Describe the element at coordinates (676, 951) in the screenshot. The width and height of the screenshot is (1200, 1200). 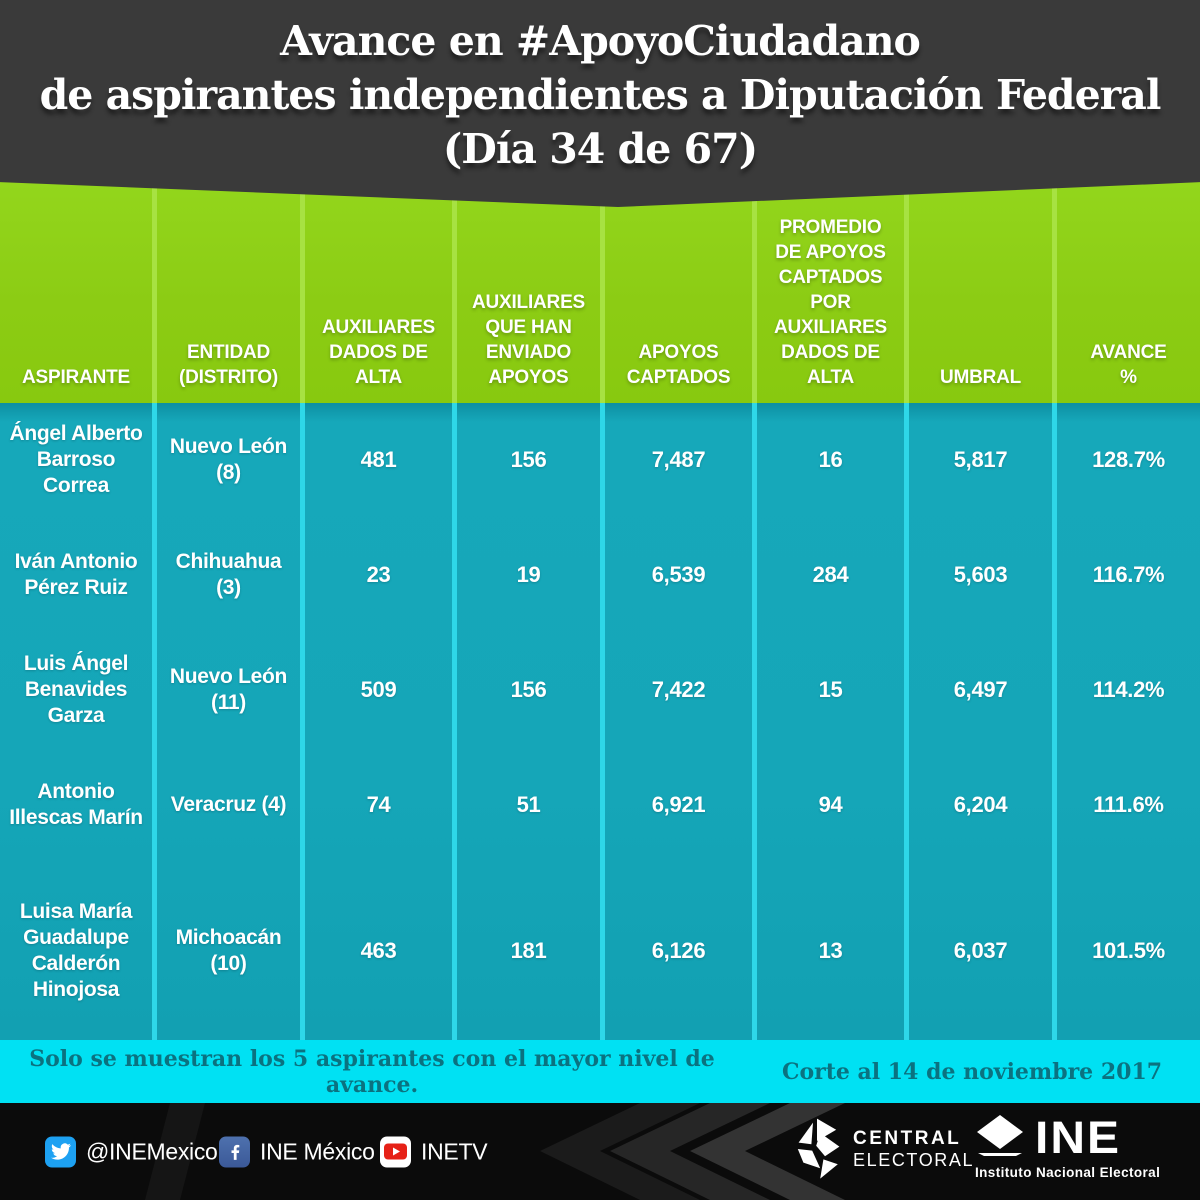
I see `cell-apoyos: 6,126` at that location.